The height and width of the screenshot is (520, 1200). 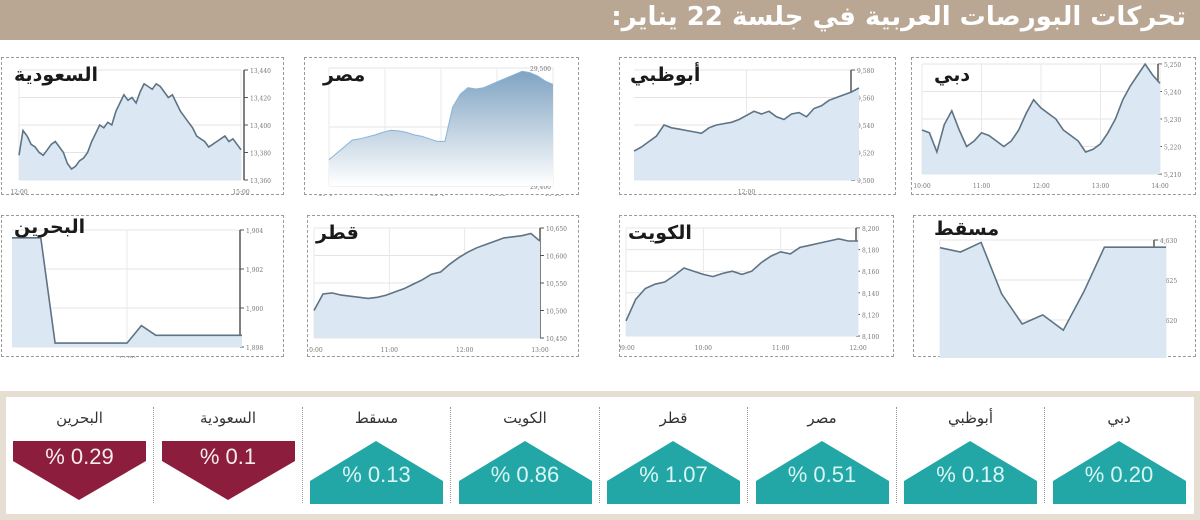 I want to click on market-name: مسقط, so click(x=376, y=418).